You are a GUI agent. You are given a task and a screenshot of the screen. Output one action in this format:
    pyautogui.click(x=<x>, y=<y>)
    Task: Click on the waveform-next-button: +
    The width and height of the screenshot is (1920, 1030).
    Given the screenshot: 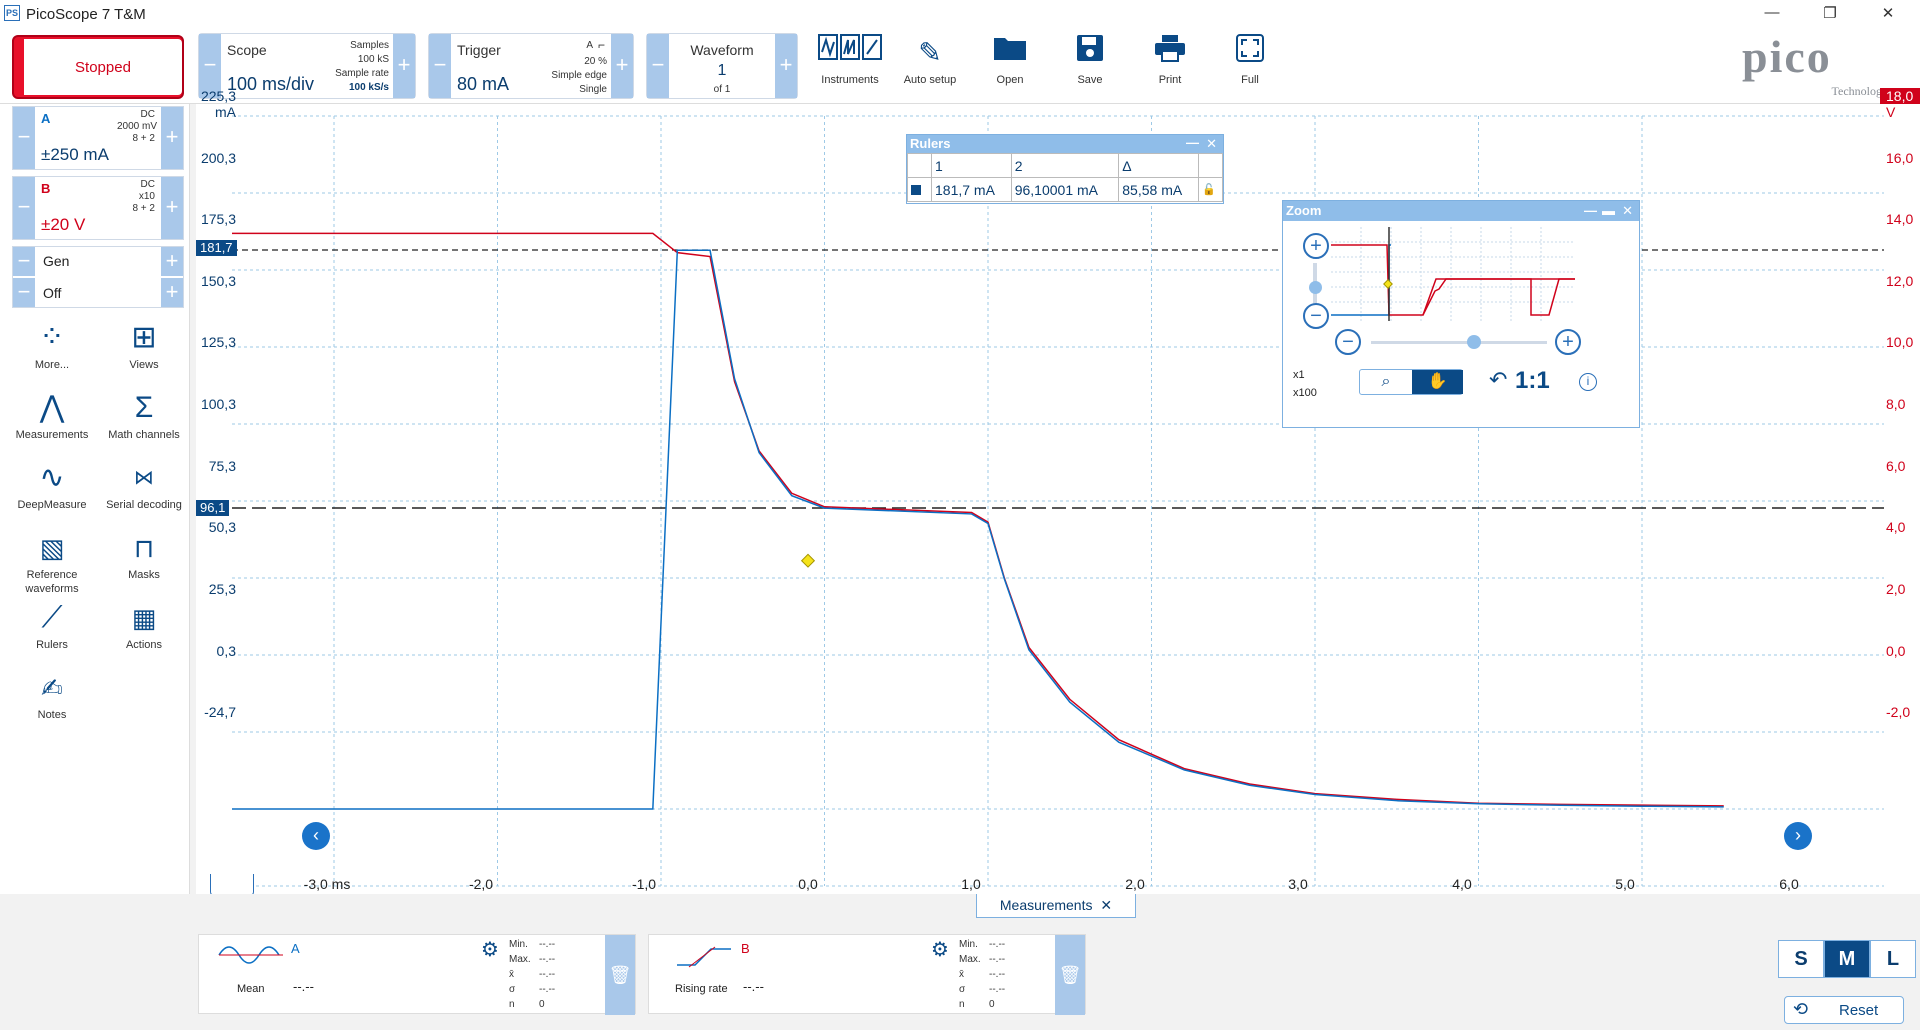 What is the action you would take?
    pyautogui.click(x=786, y=66)
    